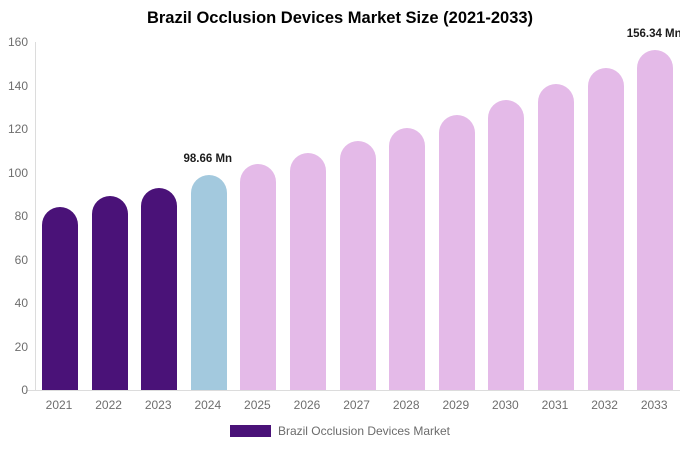  I want to click on value-label-2033: 156.34 Mn, so click(653, 33).